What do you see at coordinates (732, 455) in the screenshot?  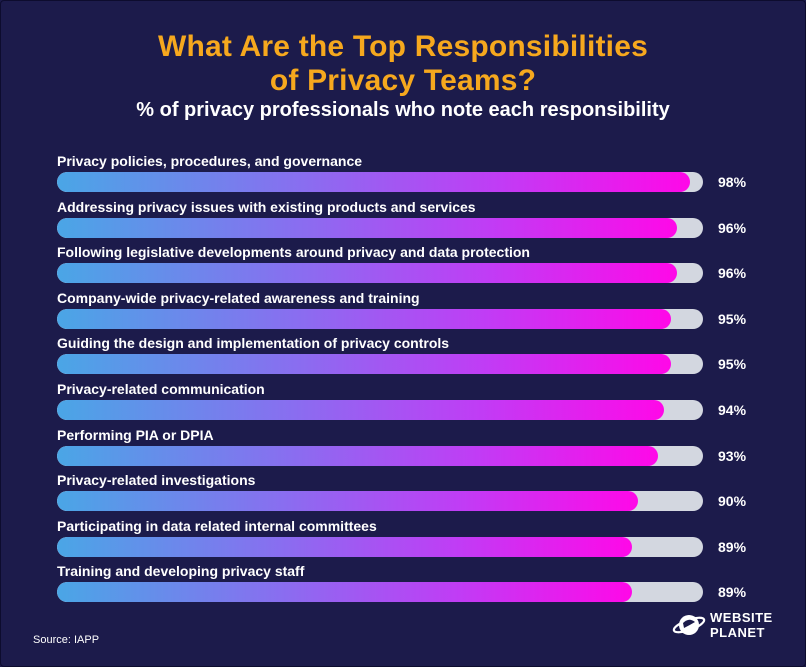 I see `bar-value-label: 93%` at bounding box center [732, 455].